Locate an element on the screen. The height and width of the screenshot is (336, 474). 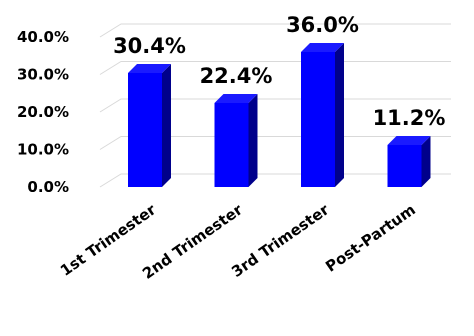
category-label: Post-Partum is located at coordinates (370, 238).